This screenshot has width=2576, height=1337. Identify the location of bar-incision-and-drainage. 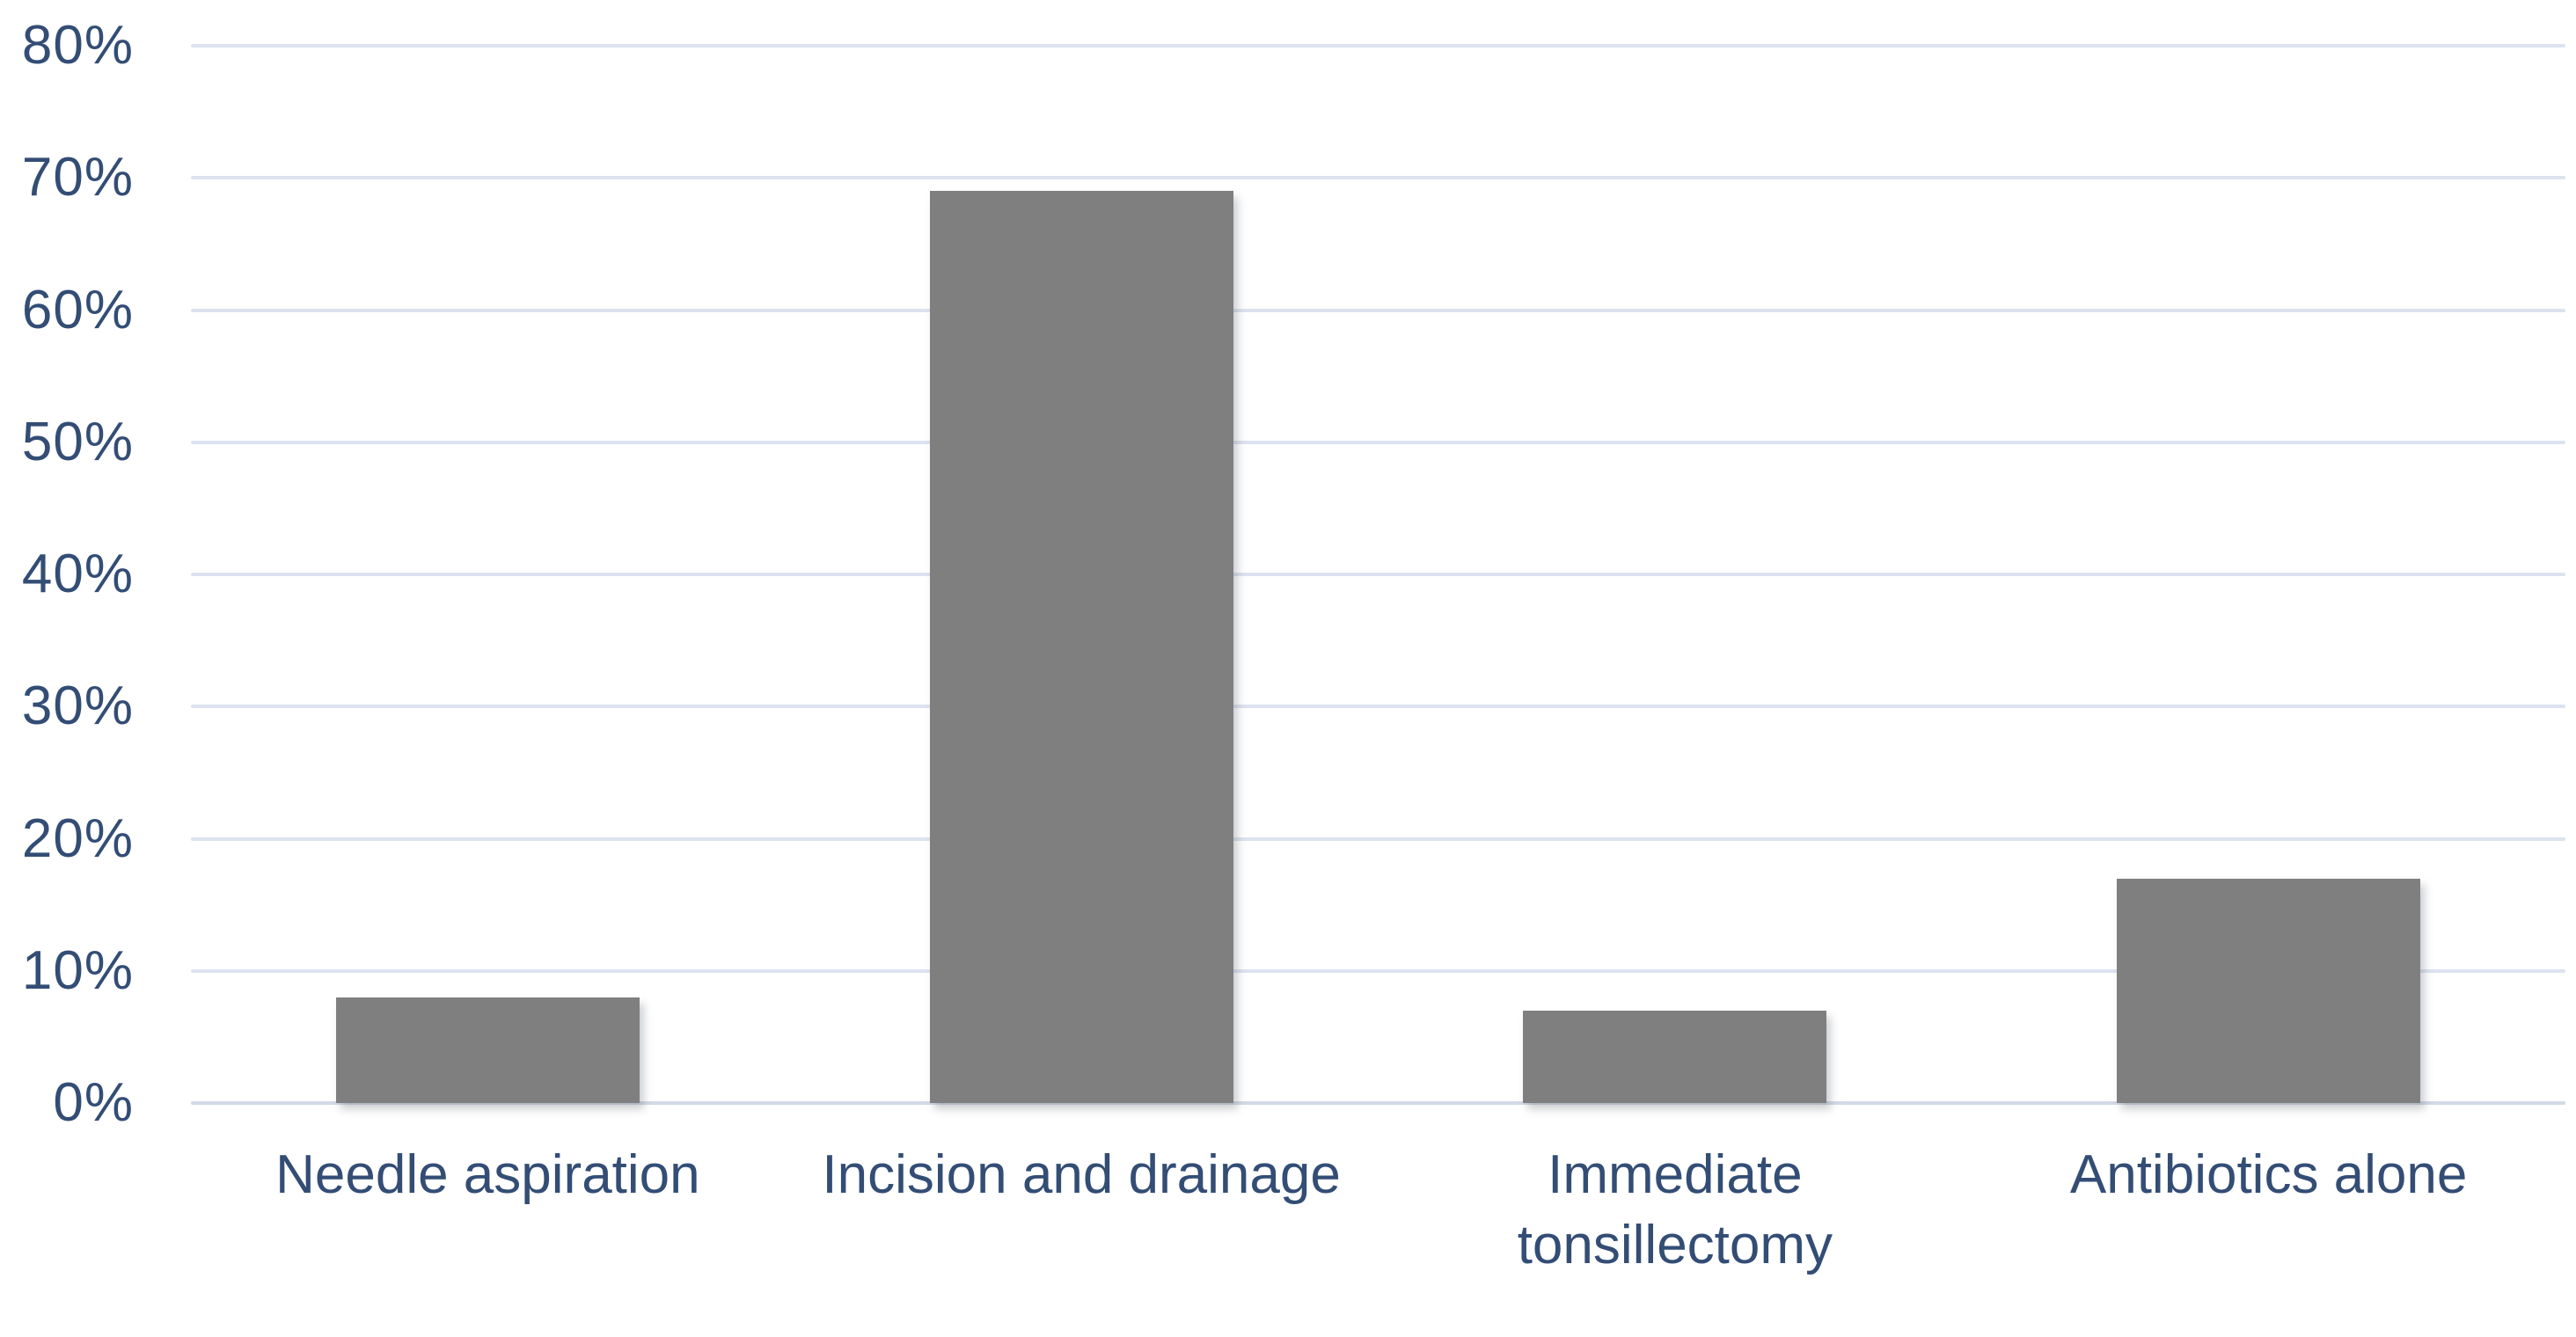
(1081, 647).